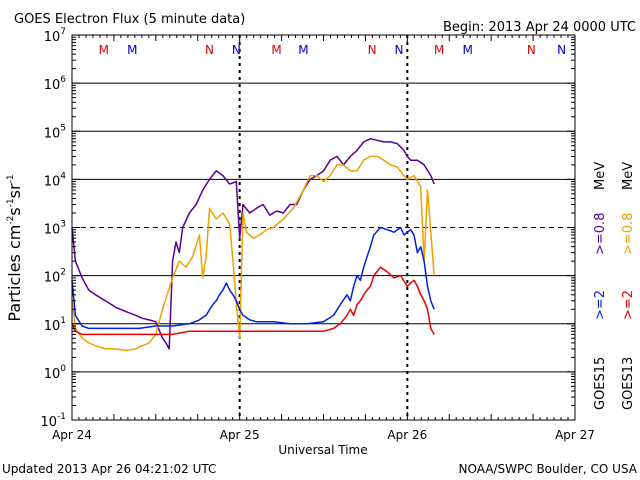 The height and width of the screenshot is (480, 640). What do you see at coordinates (63, 225) in the screenshot?
I see `y-tick-exp: 3` at bounding box center [63, 225].